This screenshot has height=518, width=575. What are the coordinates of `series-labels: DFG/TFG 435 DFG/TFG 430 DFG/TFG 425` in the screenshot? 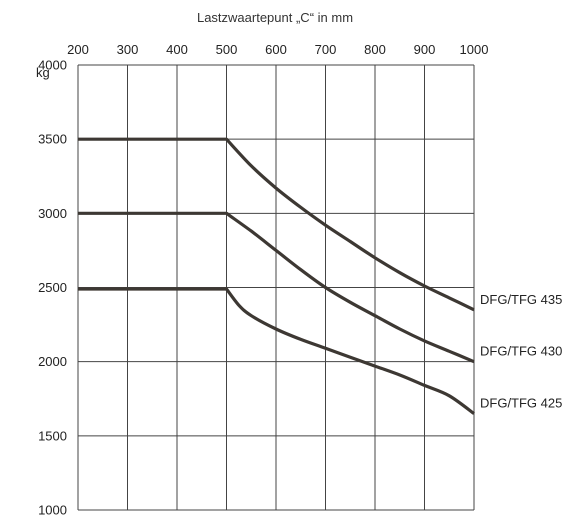 It's located at (521, 351).